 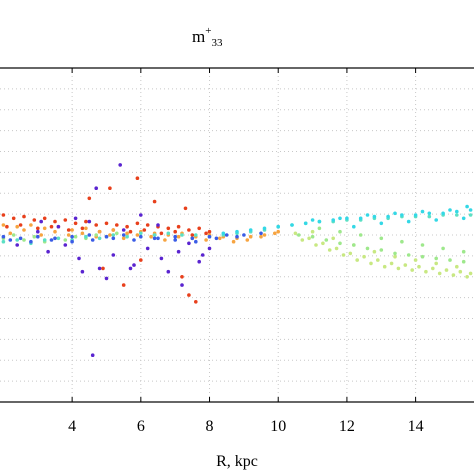 What do you see at coordinates (207, 37) in the screenshot?
I see `chart-title: m+33` at bounding box center [207, 37].